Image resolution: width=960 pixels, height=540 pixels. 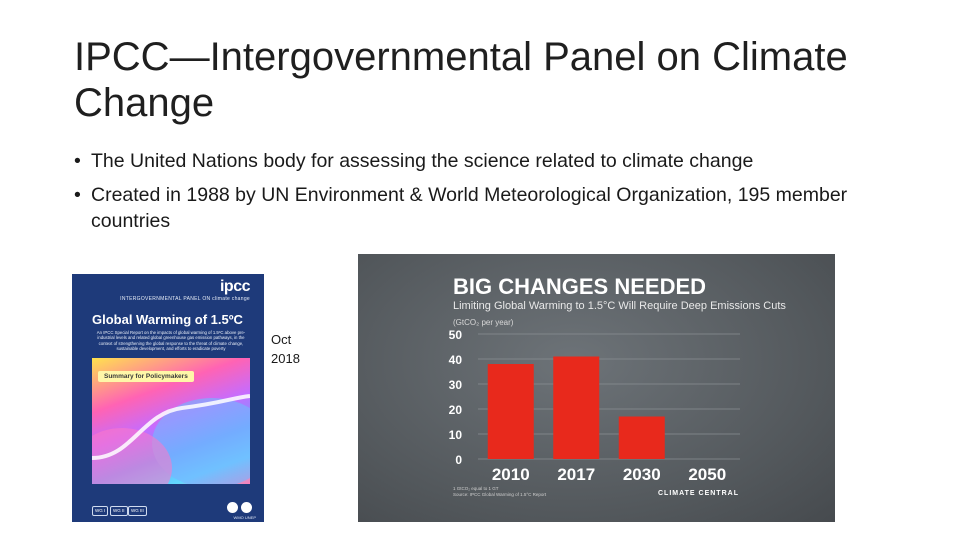 I want to click on chart-title: BIG CHANGES NEEDED, so click(x=579, y=286).